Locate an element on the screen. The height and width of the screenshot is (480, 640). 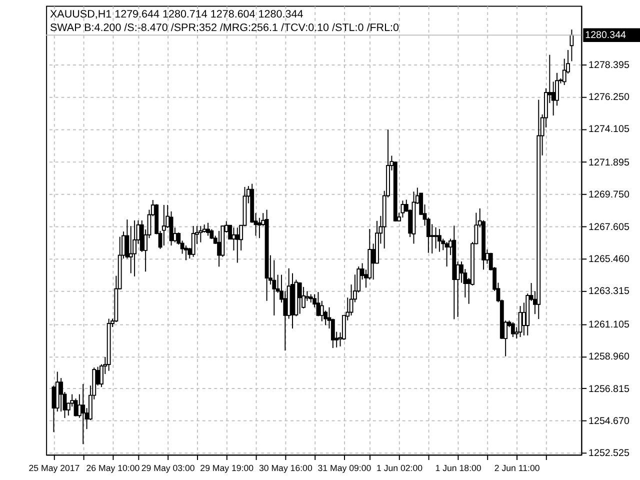
x-tick-label: 2 Jun 11:00 is located at coordinates (517, 467).